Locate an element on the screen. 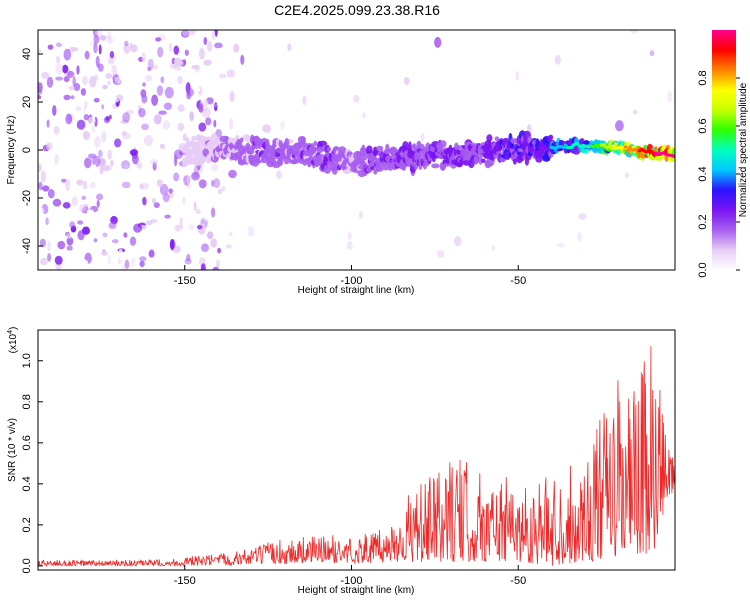  spectrogram-y-ticks: -40 -20 0 20 40 is located at coordinates (32, 151).